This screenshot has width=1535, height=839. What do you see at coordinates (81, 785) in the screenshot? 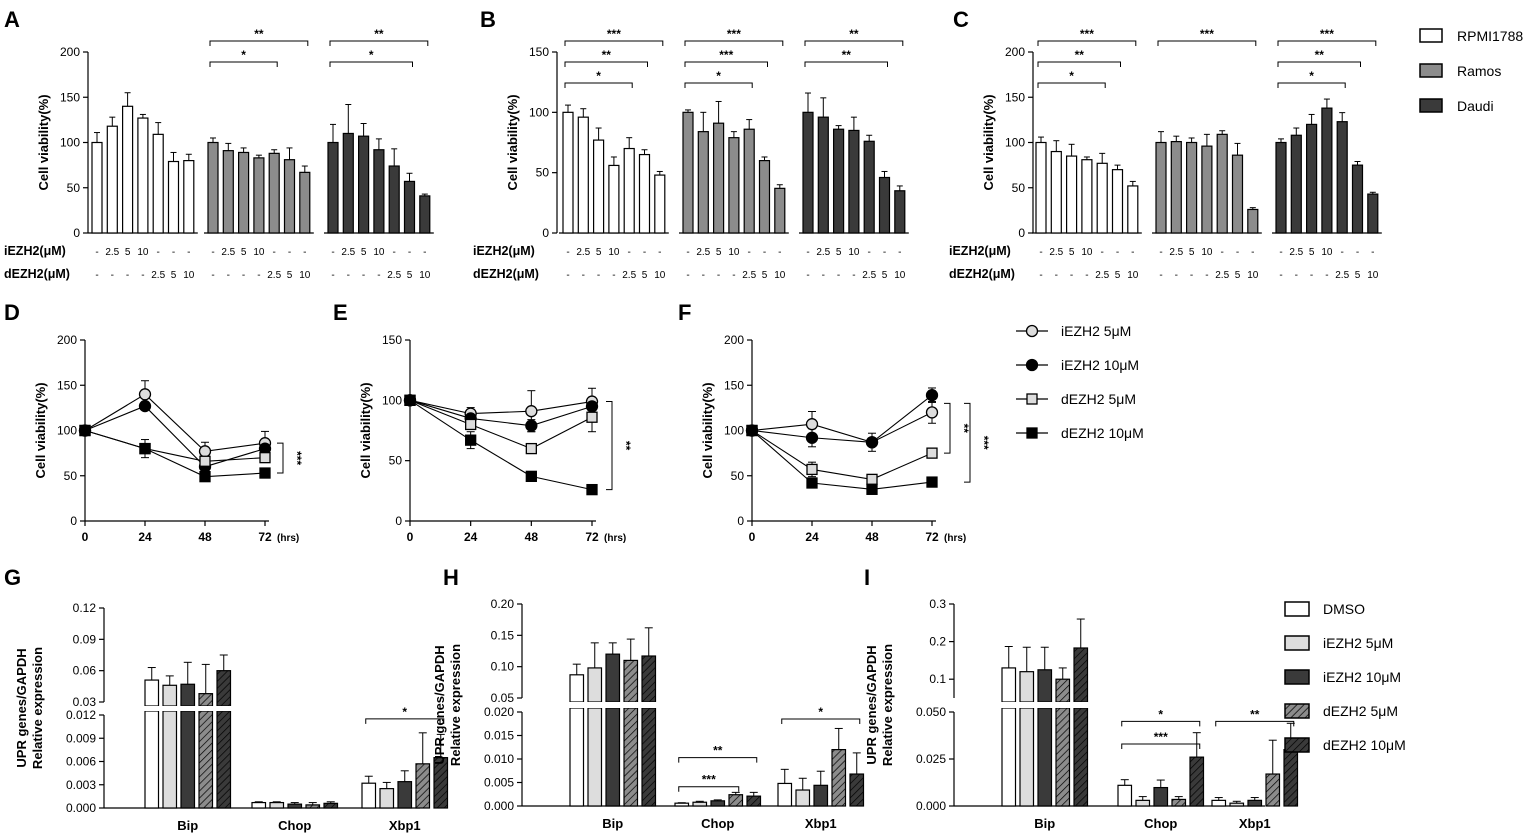
I see `panel-g-y-tick-label-lower: 0.003` at bounding box center [81, 785].